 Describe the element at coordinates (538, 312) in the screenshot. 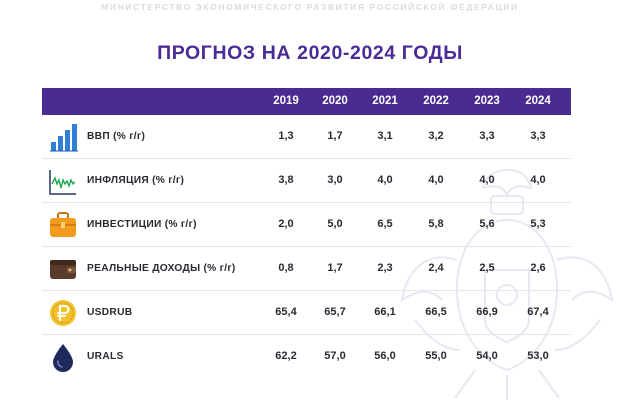

I see `table-cell: 67,4` at that location.